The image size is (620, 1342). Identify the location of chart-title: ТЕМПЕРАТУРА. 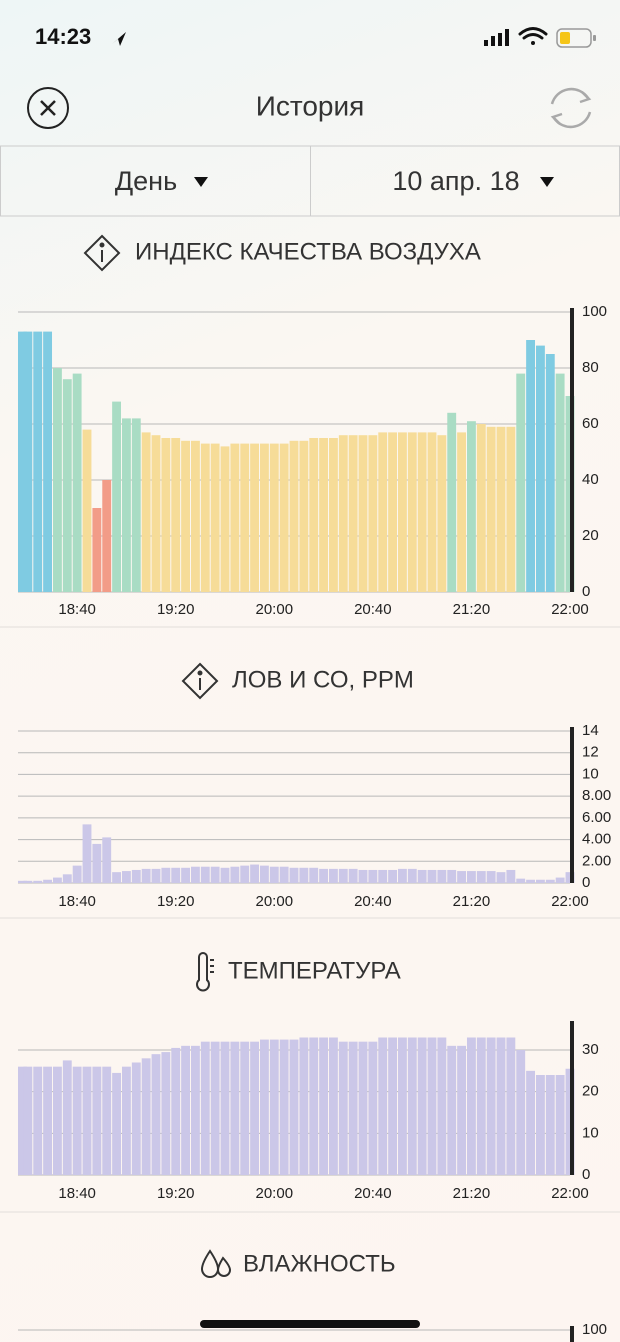
(314, 970).